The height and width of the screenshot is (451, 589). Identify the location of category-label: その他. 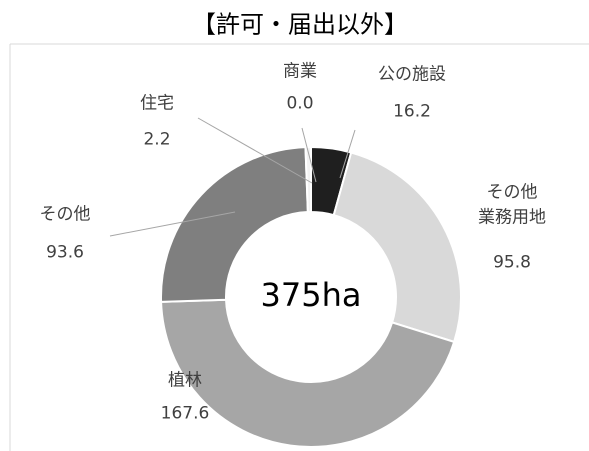
(65, 214).